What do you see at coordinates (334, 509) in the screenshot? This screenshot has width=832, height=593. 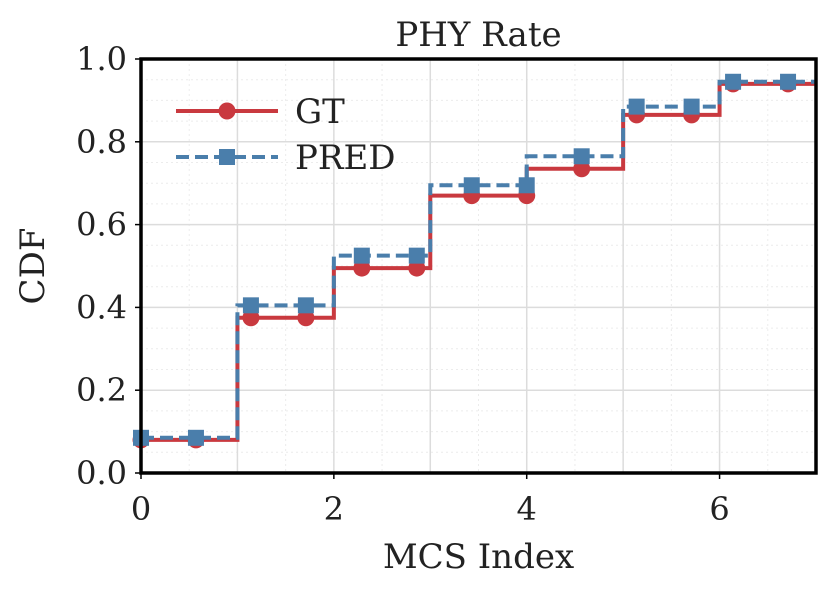 I see `x-tick-label: 2` at bounding box center [334, 509].